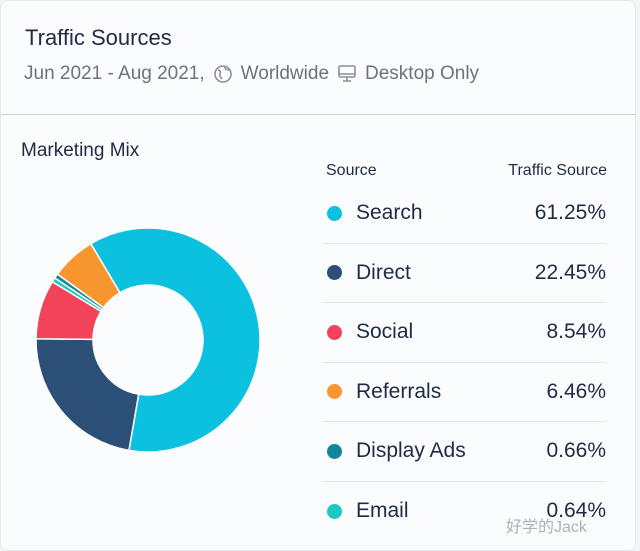 This screenshot has height=551, width=640. I want to click on chart-title: Marketing Mix, so click(80, 150).